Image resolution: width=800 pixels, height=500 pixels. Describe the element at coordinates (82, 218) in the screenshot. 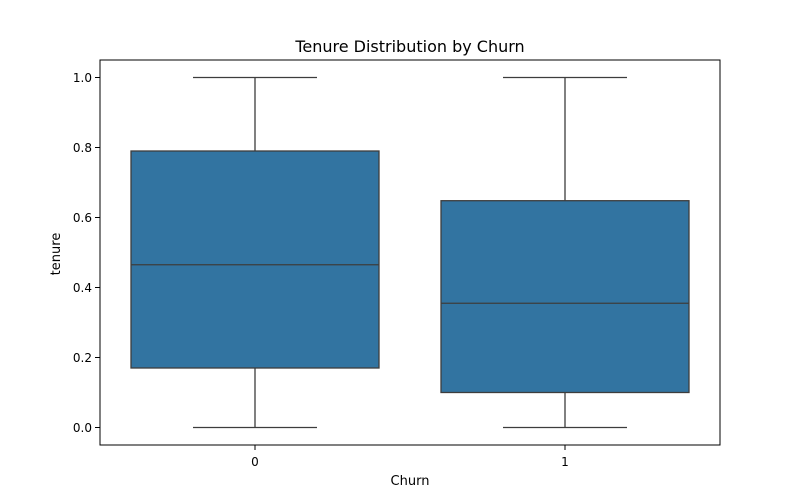

I see `y-tick-label: 0.6` at that location.